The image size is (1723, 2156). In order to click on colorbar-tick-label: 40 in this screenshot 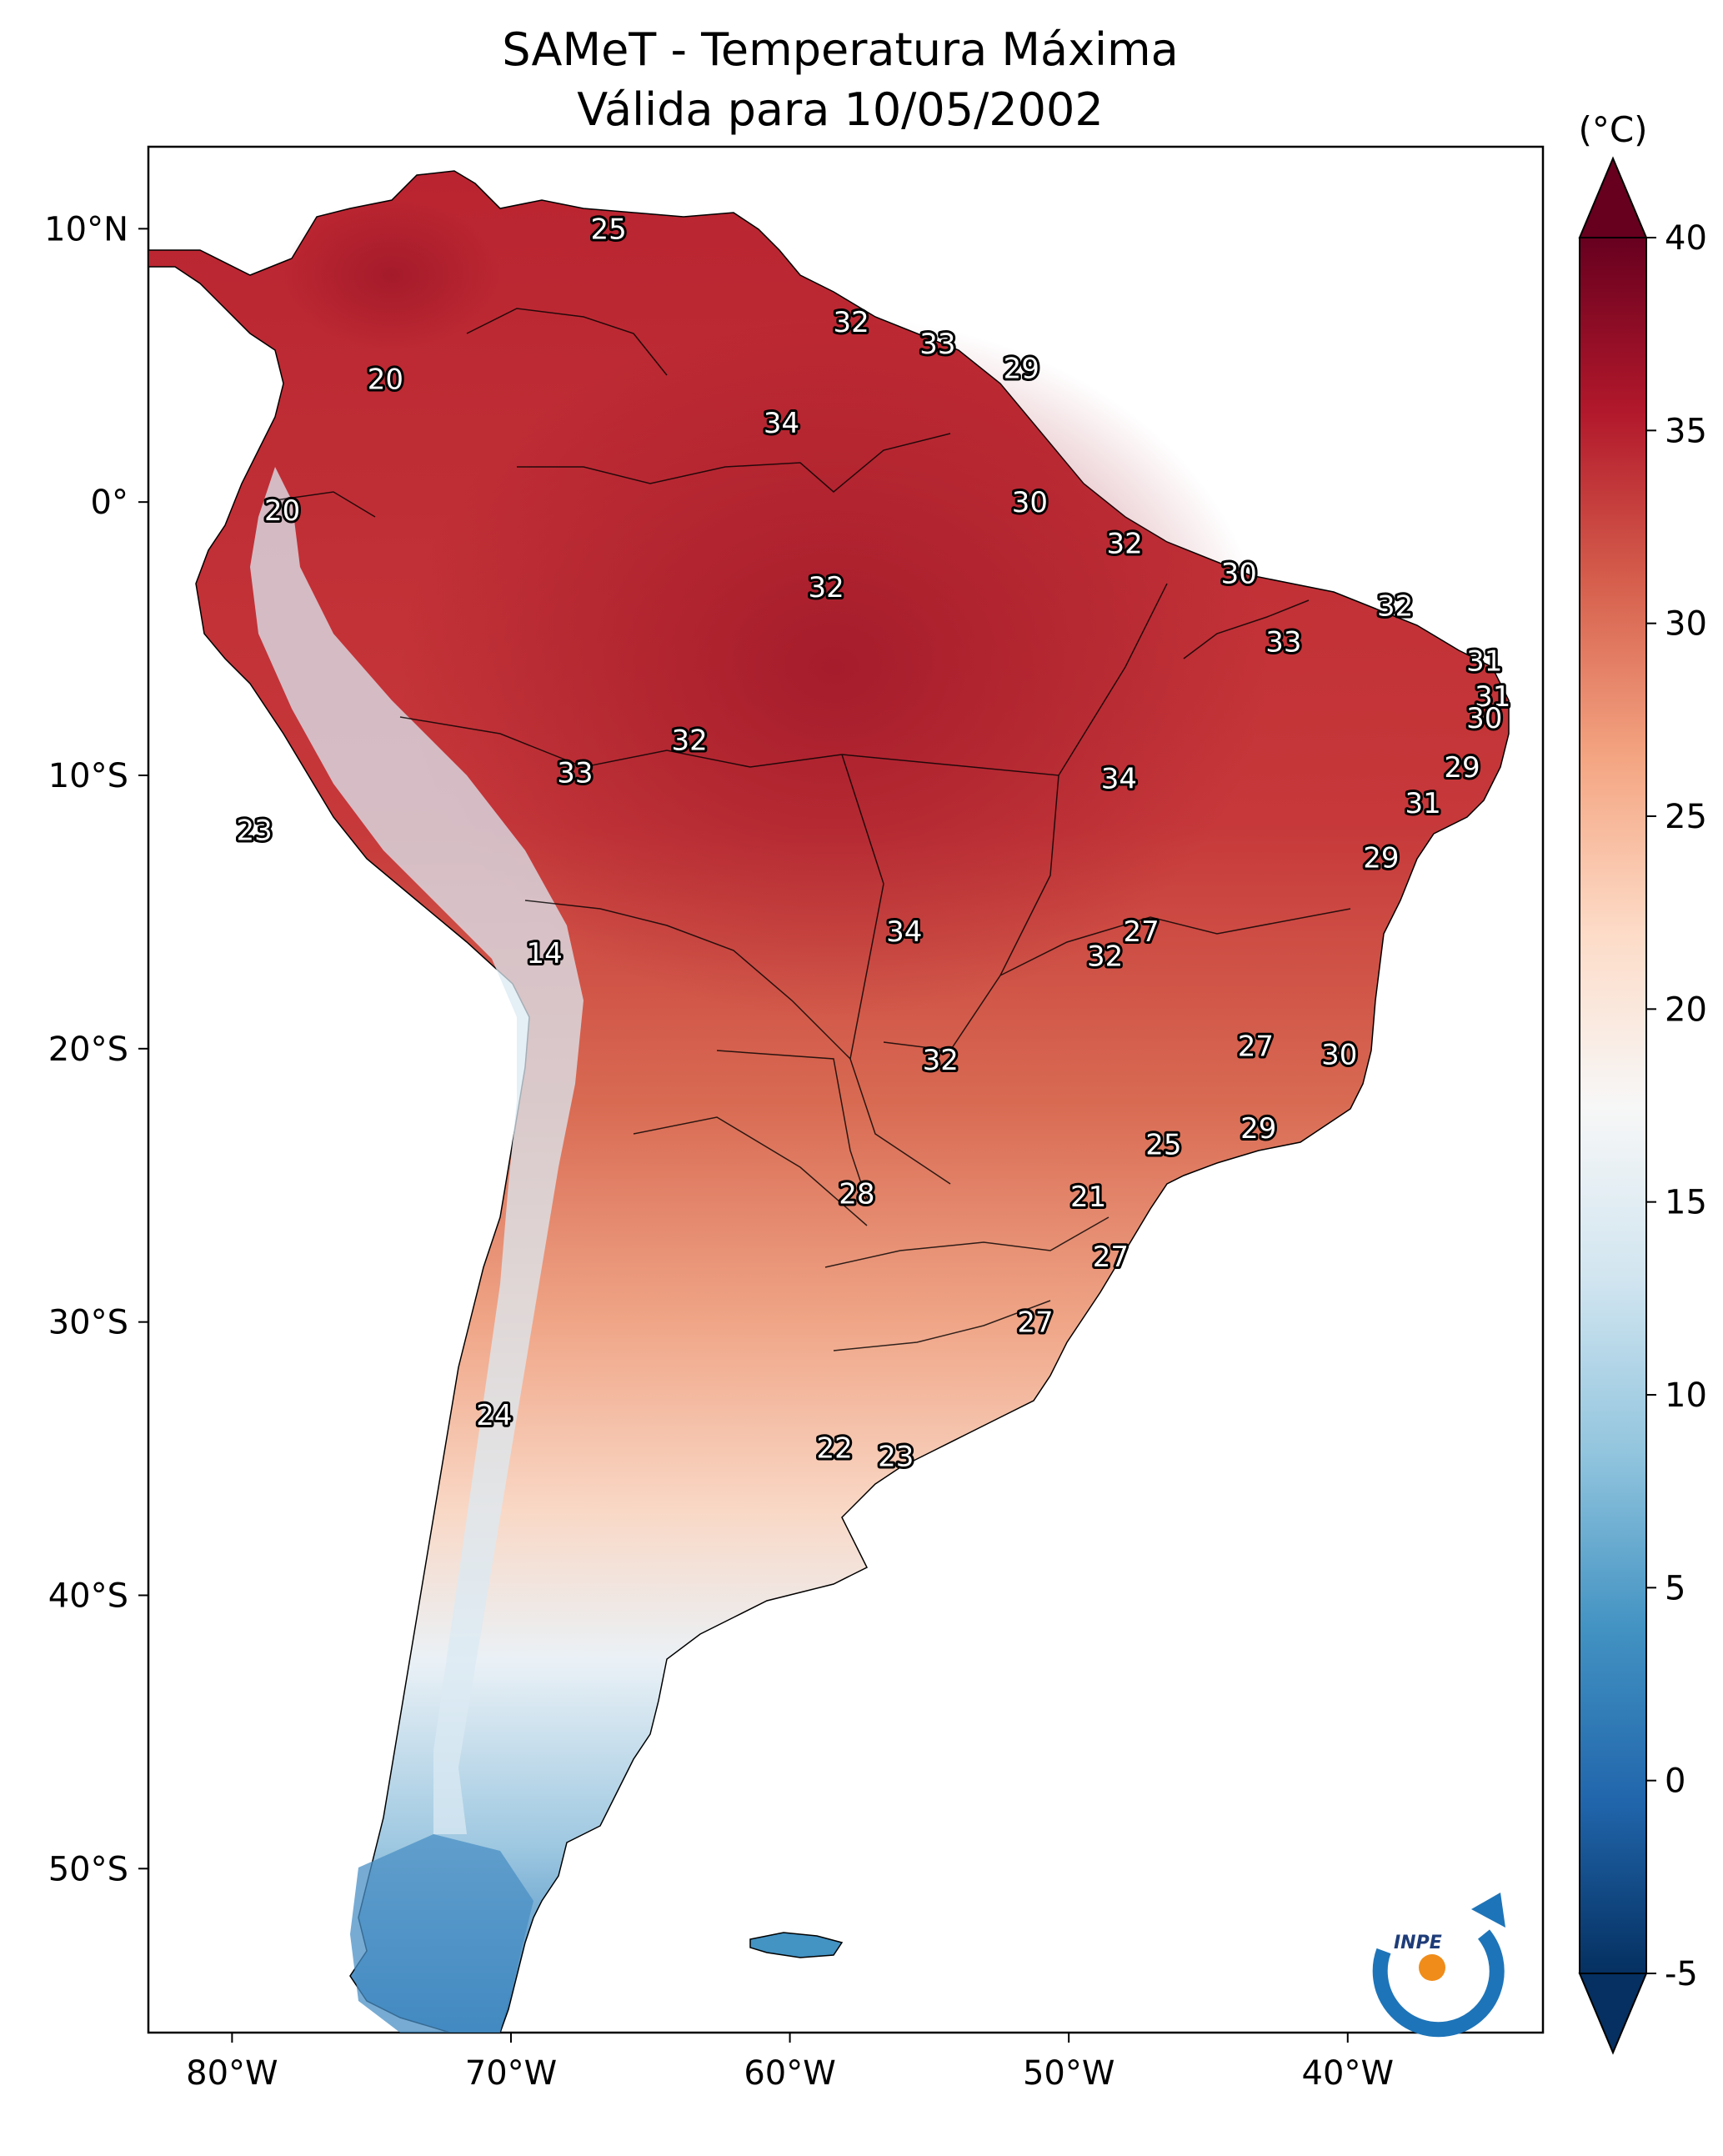, I will do `click(1686, 239)`.